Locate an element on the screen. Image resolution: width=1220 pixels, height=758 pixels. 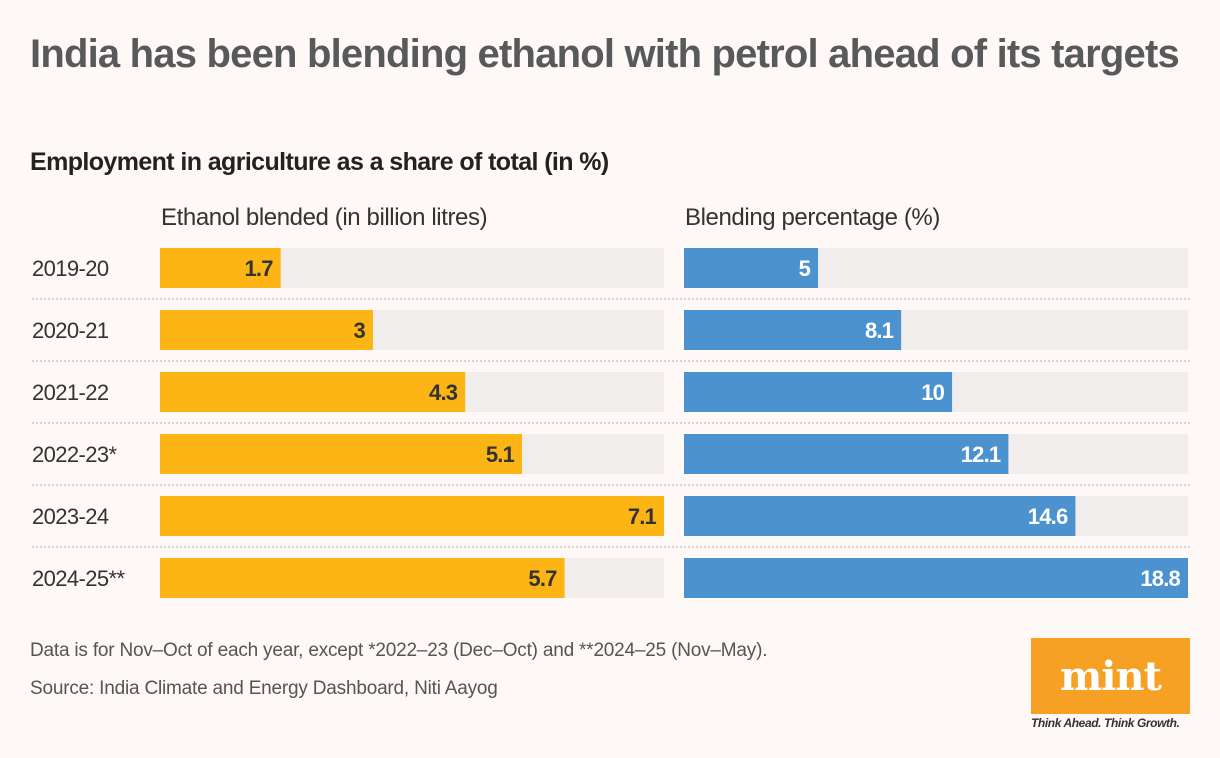
data-label: 4.3 is located at coordinates (443, 392).